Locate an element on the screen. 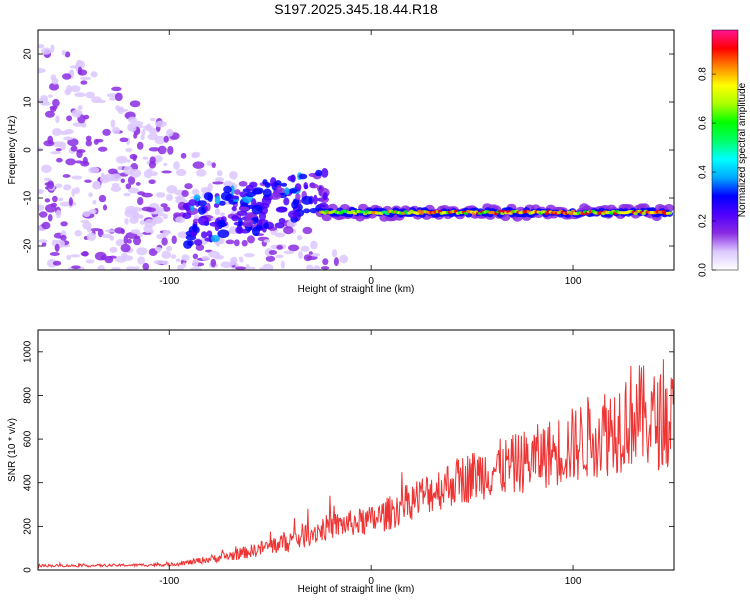  y-tick-label: 10 is located at coordinates (28, 102).